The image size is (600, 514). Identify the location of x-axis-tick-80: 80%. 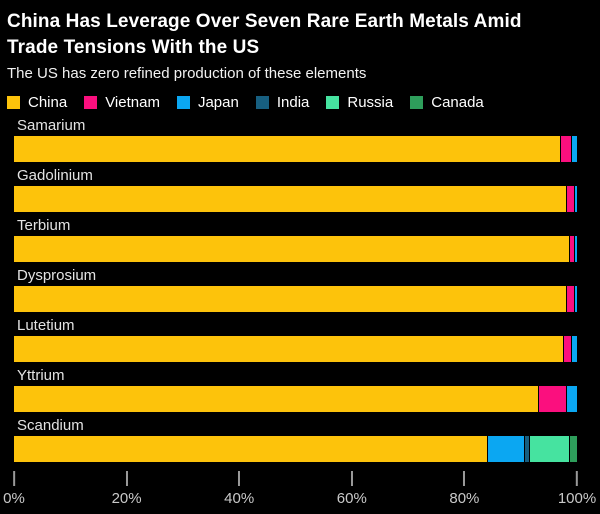
(464, 489).